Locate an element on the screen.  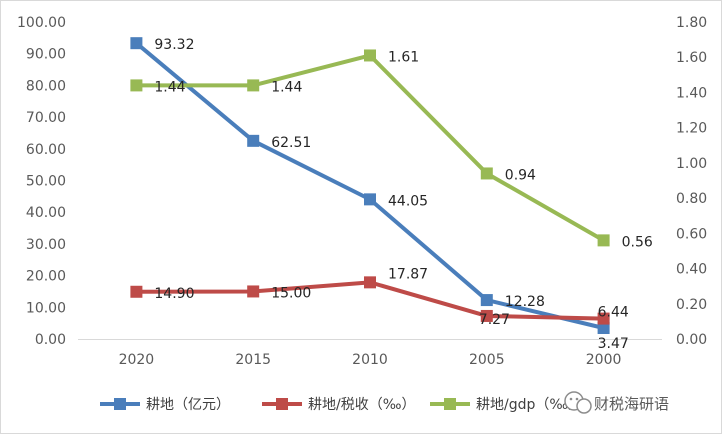
x-tick-label: 2020 is located at coordinates (137, 360).